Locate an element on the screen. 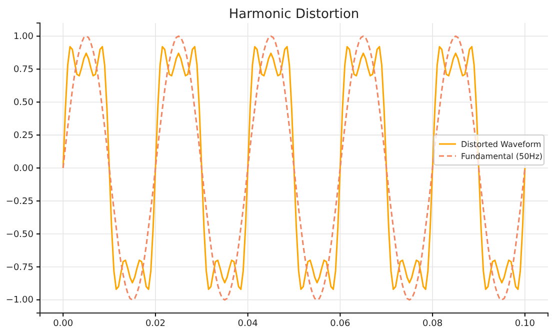 This screenshot has width=557, height=334. y-tick-label: 0.75 is located at coordinates (23, 70).